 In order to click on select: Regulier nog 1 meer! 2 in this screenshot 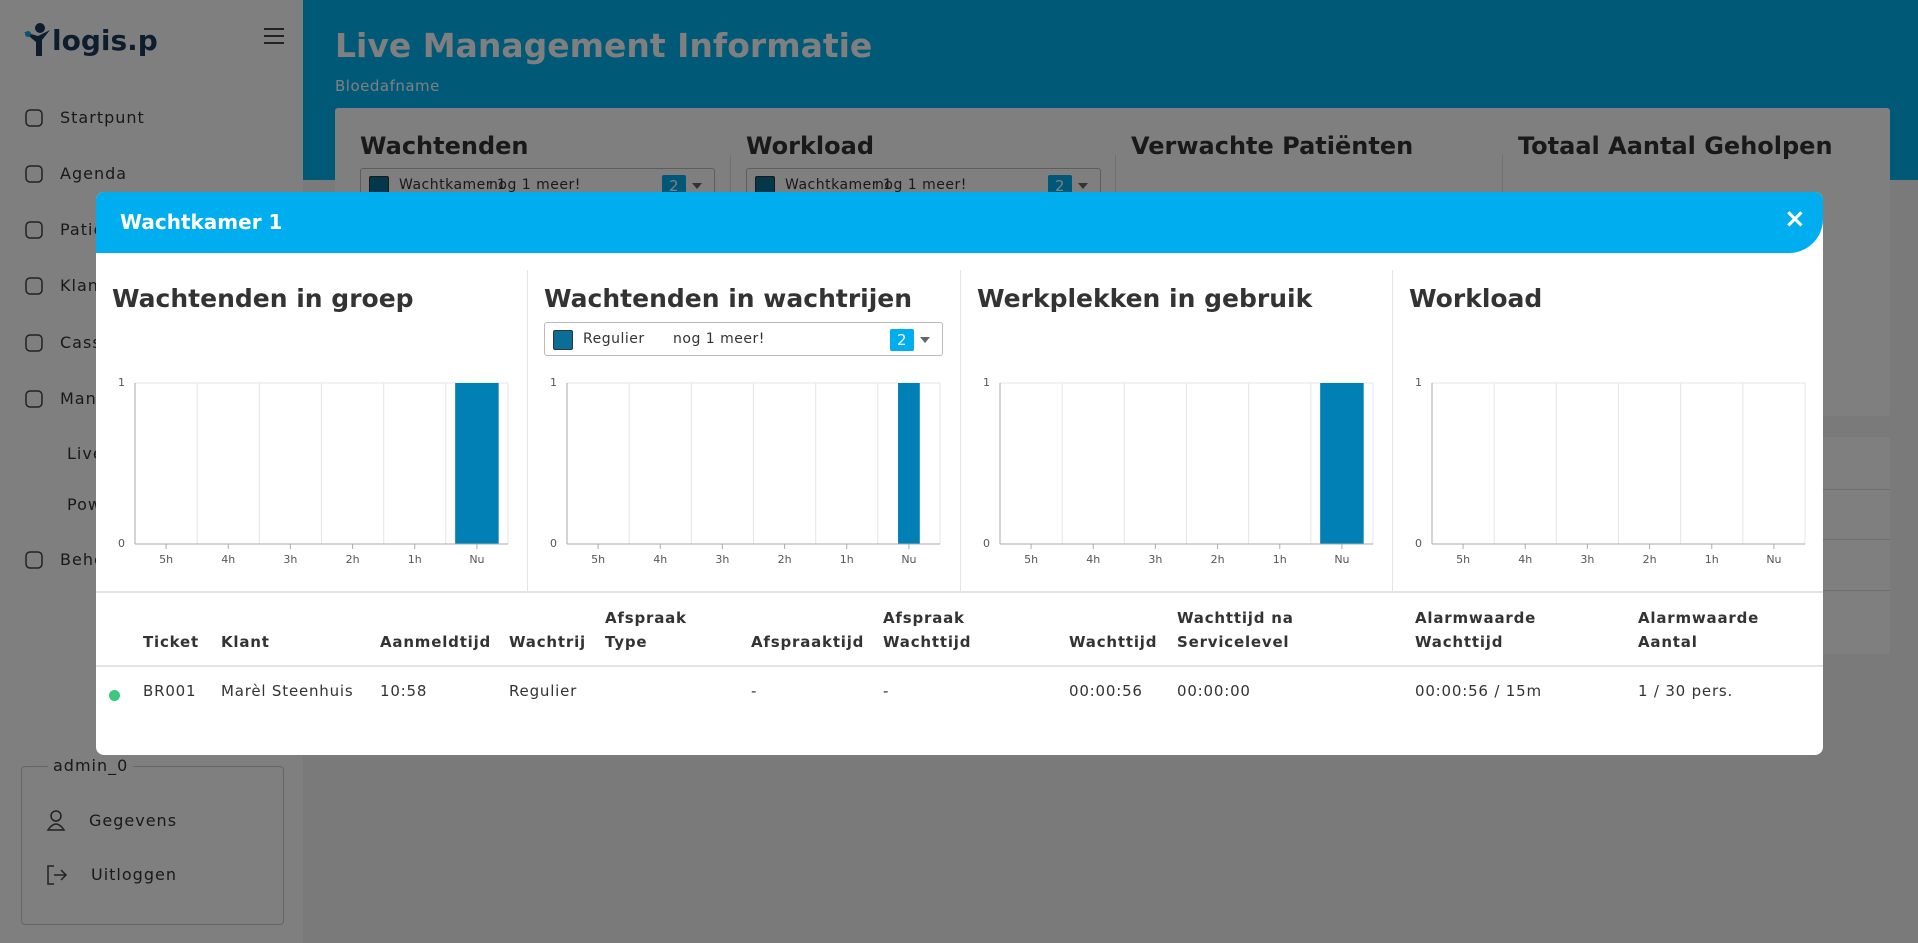, I will do `click(743, 339)`.